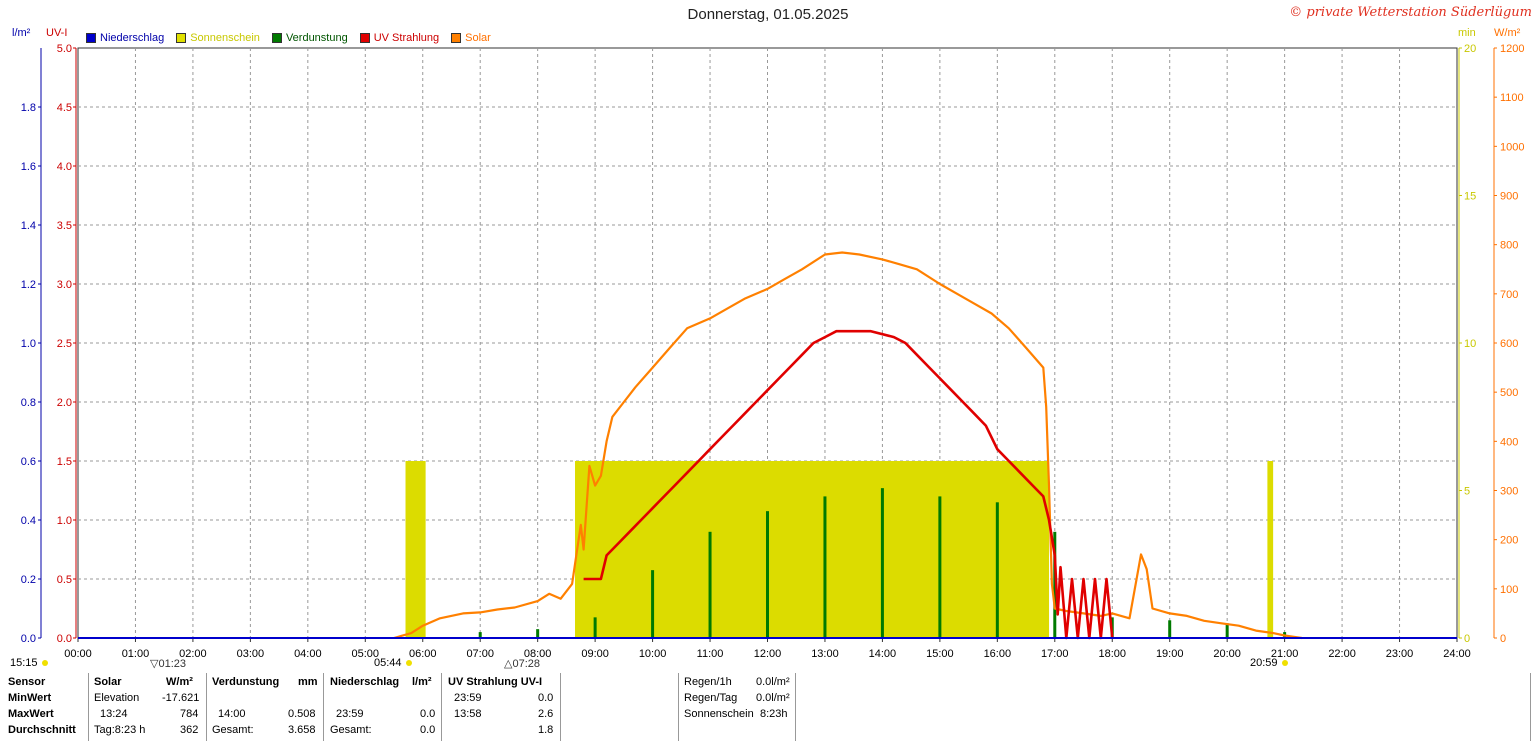 The image size is (1536, 741). What do you see at coordinates (653, 654) in the screenshot?
I see `x-tick-label: 10:00` at bounding box center [653, 654].